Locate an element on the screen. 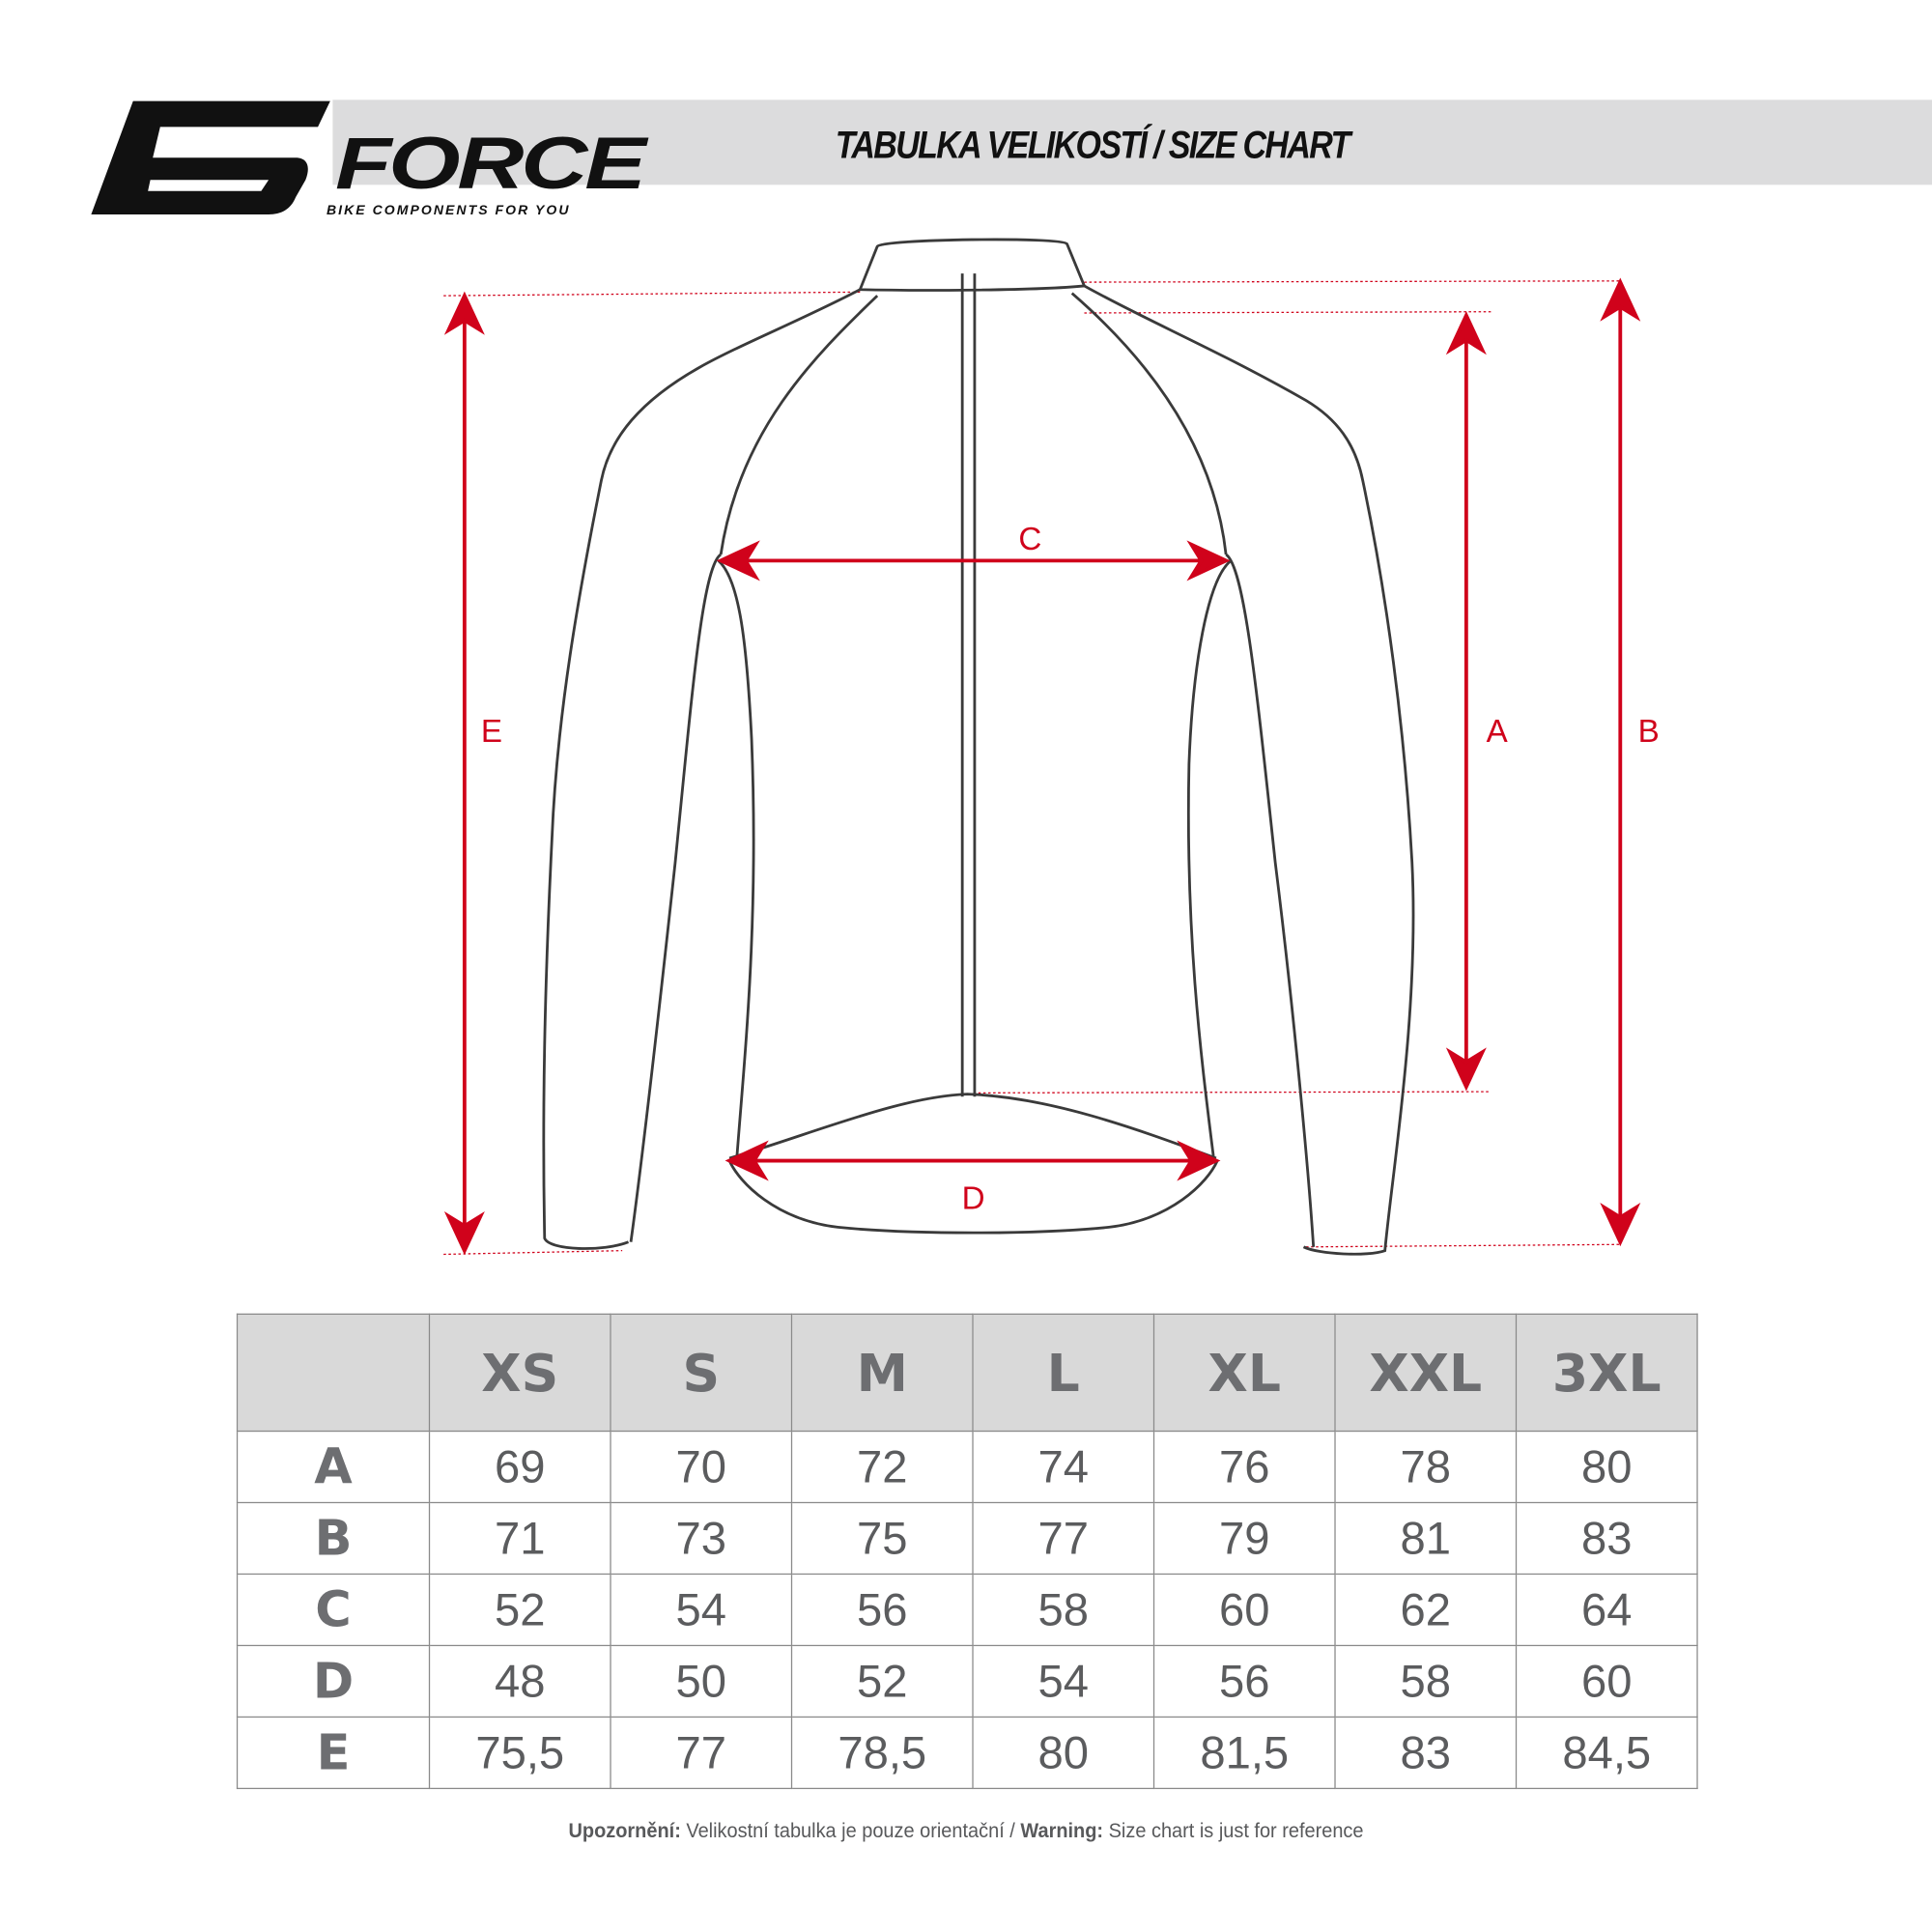 The height and width of the screenshot is (1932, 1932). table-cell: 81 is located at coordinates (1426, 1538).